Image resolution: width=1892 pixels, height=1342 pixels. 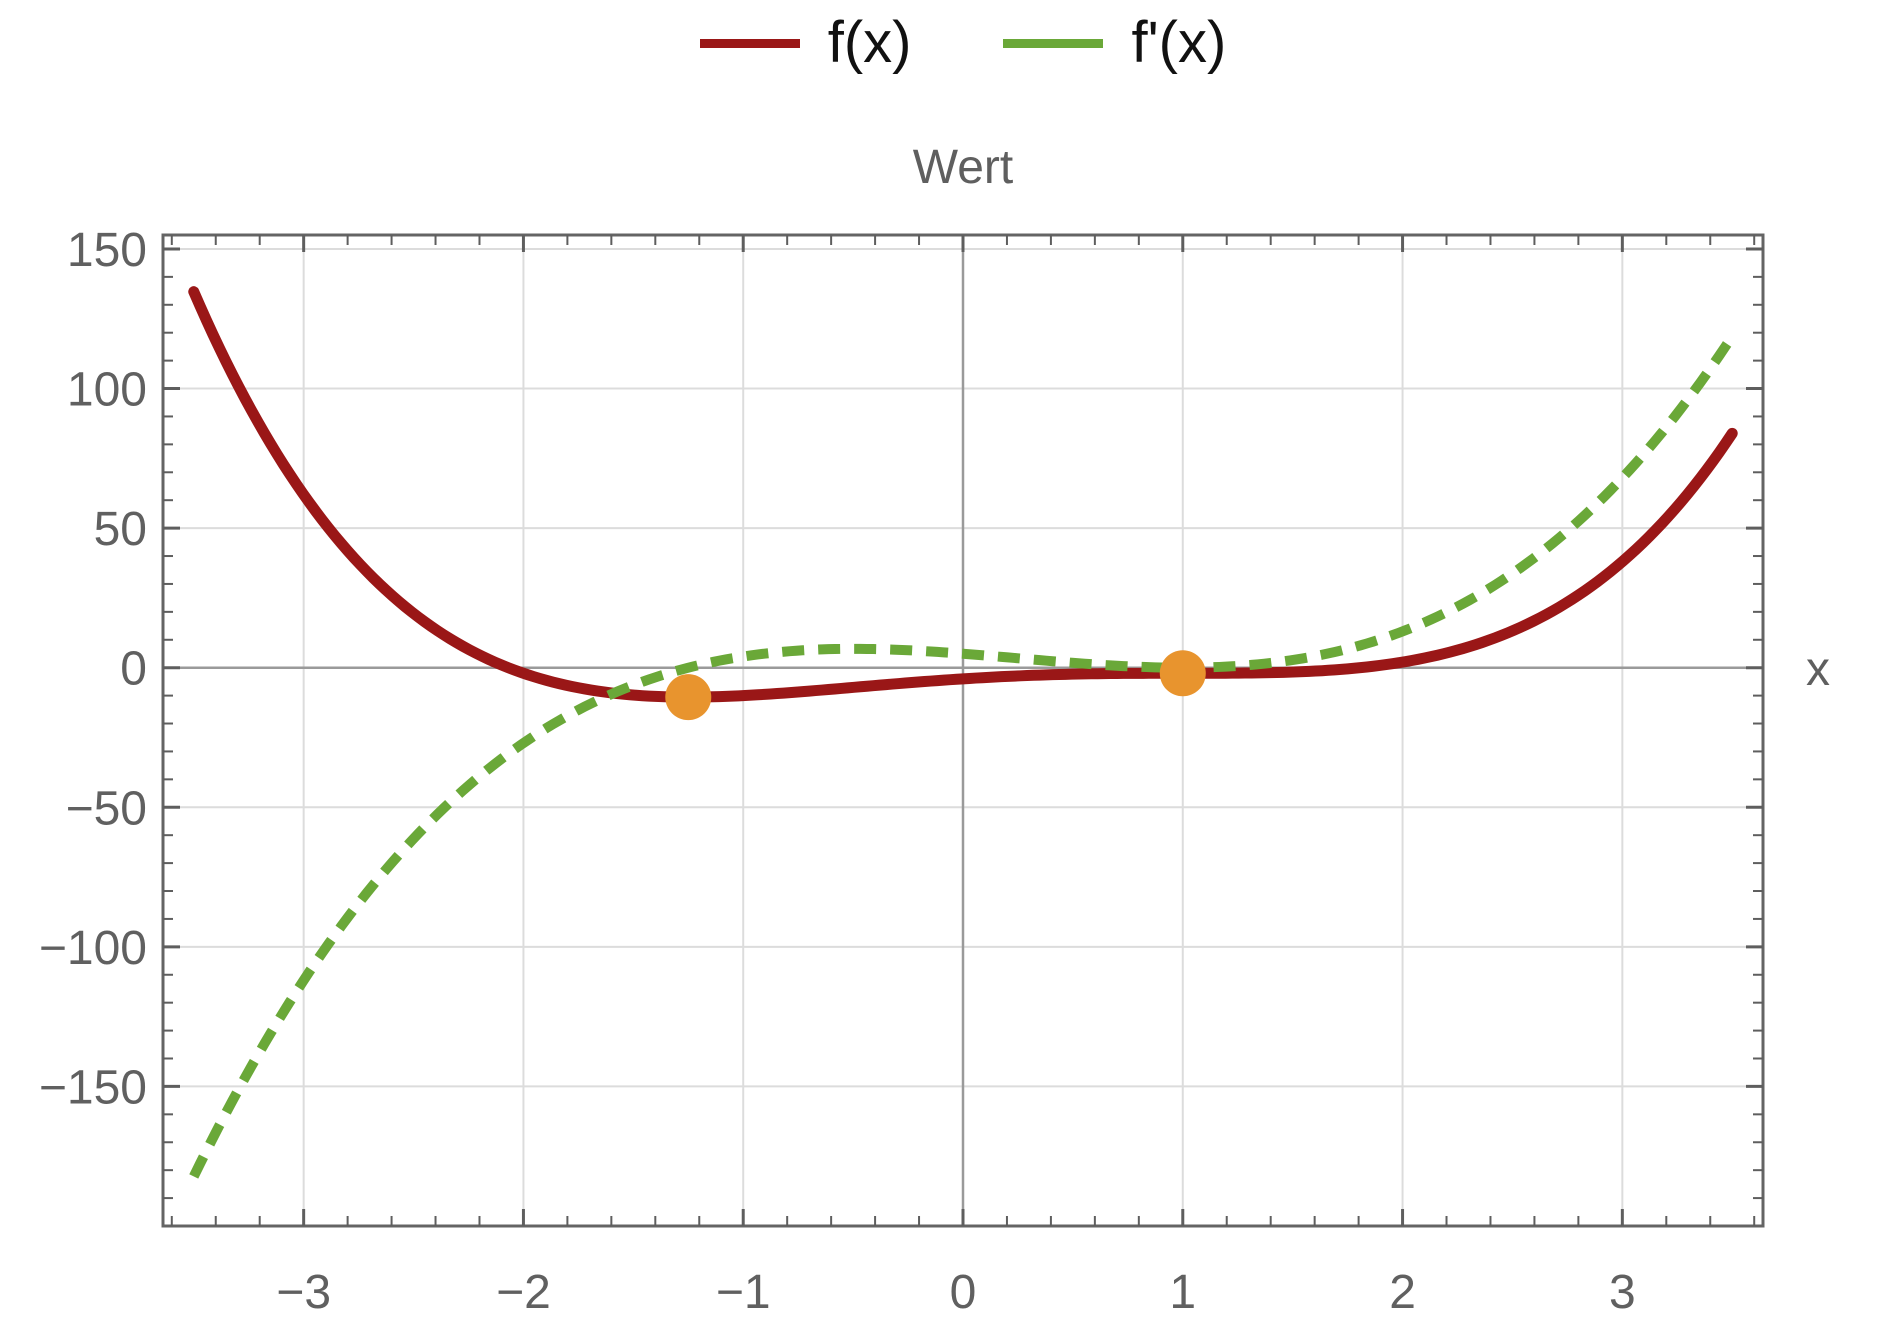 What do you see at coordinates (107, 390) in the screenshot?
I see `y-tick-label: 100` at bounding box center [107, 390].